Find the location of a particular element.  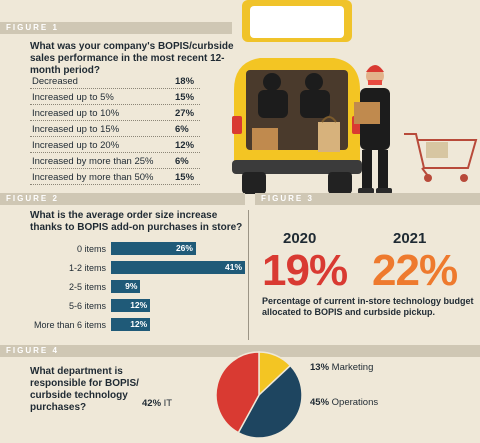

table-row: Increased up to 15% 6% is located at coordinates (115, 129).